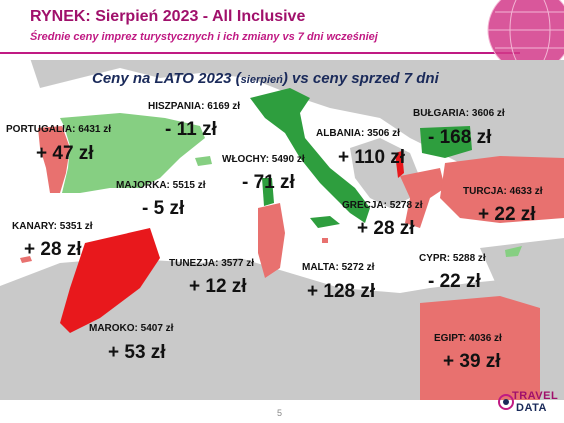 This screenshot has height=423, width=564. What do you see at coordinates (422, 198) in the screenshot?
I see `map-greece` at bounding box center [422, 198].